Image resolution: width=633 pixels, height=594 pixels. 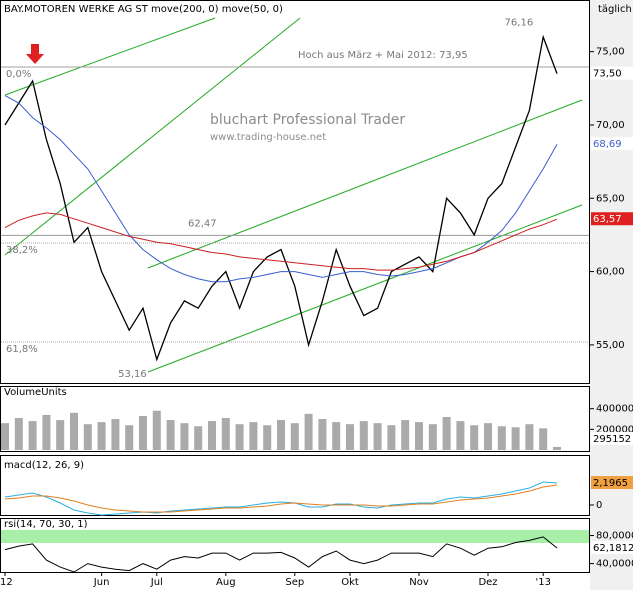 I want to click on level-label: Hoch aus März + Mai 2012: 73,95, so click(x=383, y=55).